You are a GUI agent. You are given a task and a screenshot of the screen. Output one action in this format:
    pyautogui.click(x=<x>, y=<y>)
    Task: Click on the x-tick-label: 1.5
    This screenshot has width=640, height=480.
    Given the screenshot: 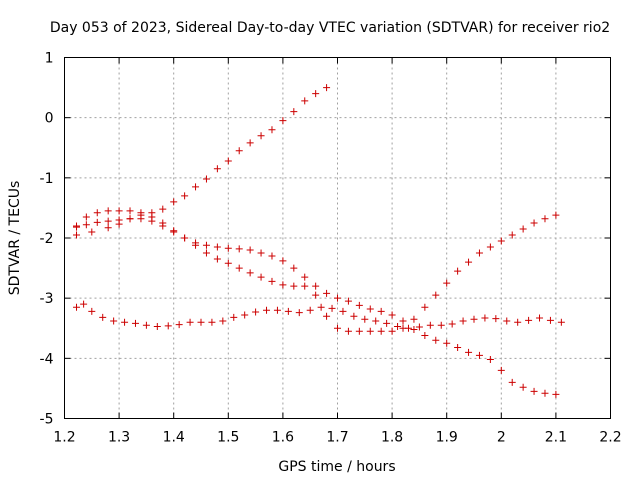 What is the action you would take?
    pyautogui.click(x=228, y=438)
    